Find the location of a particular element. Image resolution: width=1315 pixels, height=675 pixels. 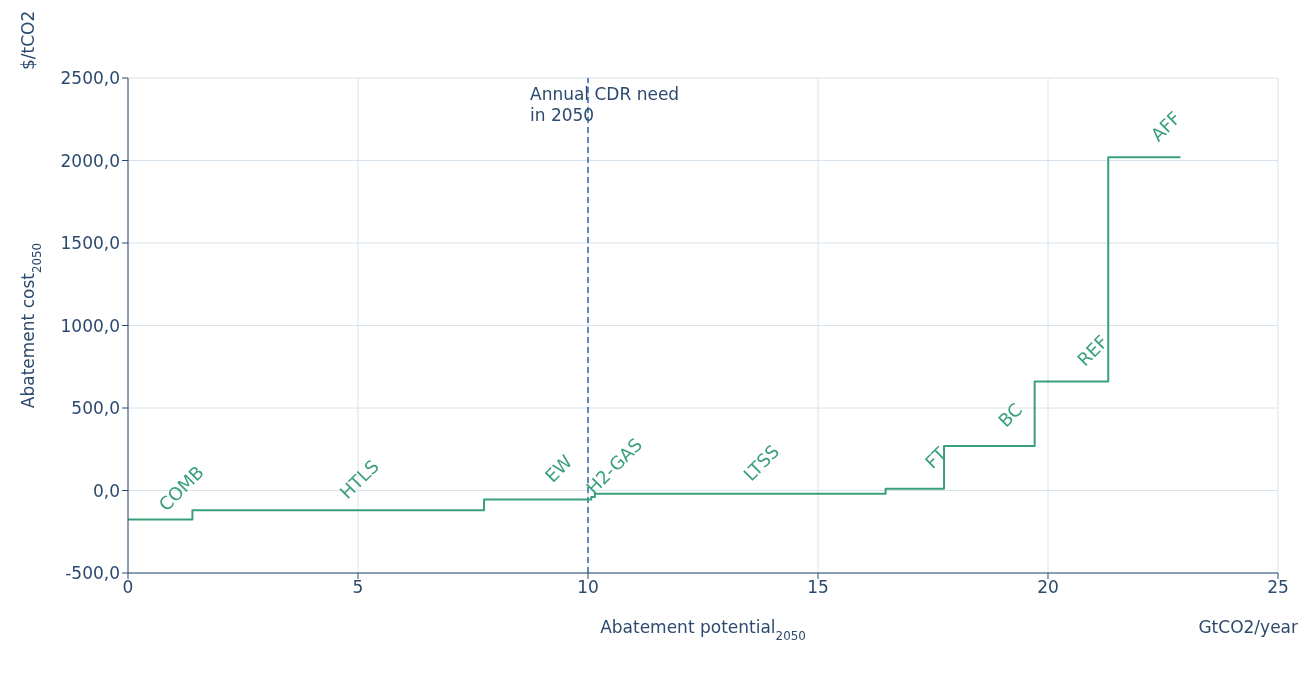

text: GtCO2/year is located at coordinates (1248, 627).